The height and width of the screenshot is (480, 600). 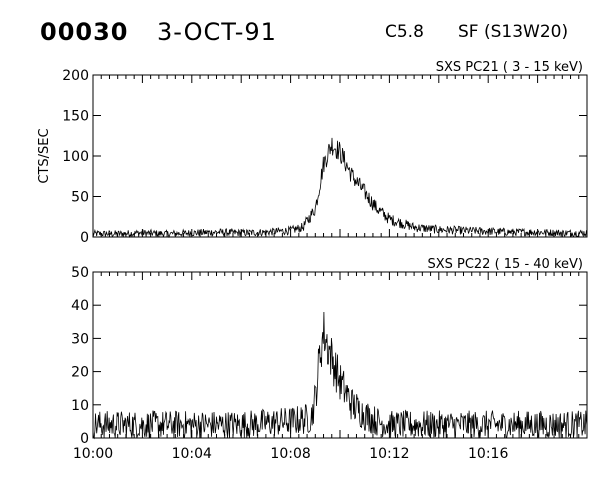 What do you see at coordinates (75, 76) in the screenshot?
I see `y-tick-label: 200` at bounding box center [75, 76].